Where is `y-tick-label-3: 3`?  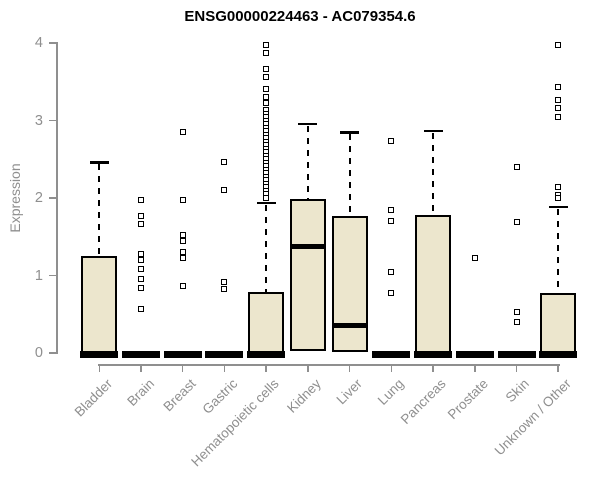 y-tick-label-3: 3 is located at coordinates (38, 120).